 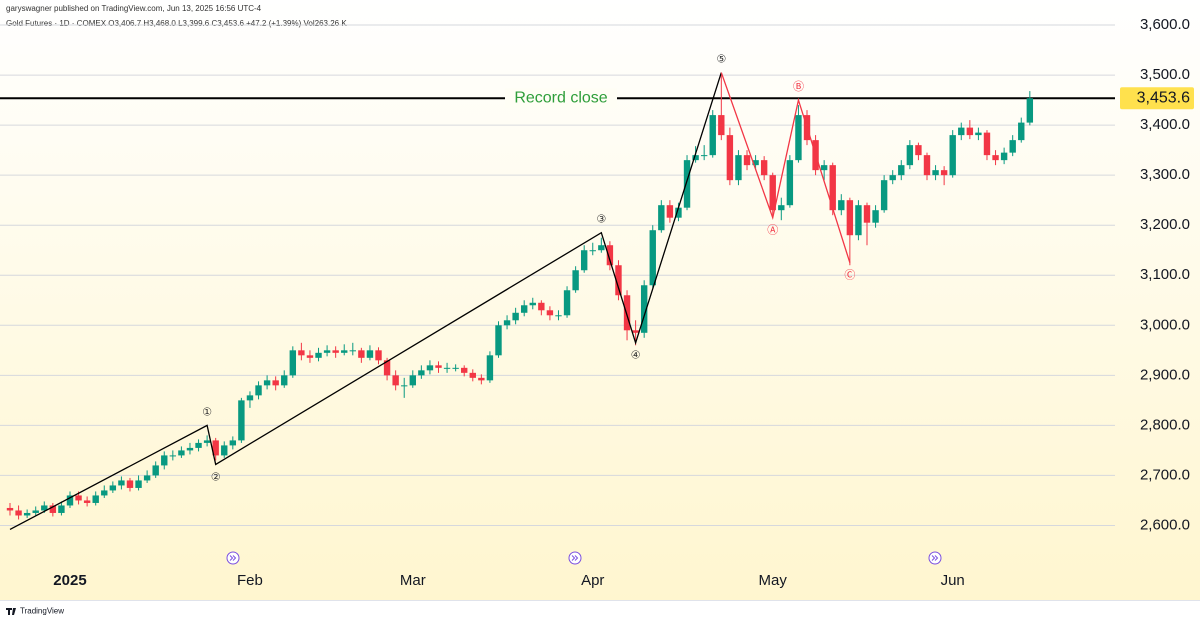 What do you see at coordinates (721, 59) in the screenshot?
I see `wave-label: ⑤` at bounding box center [721, 59].